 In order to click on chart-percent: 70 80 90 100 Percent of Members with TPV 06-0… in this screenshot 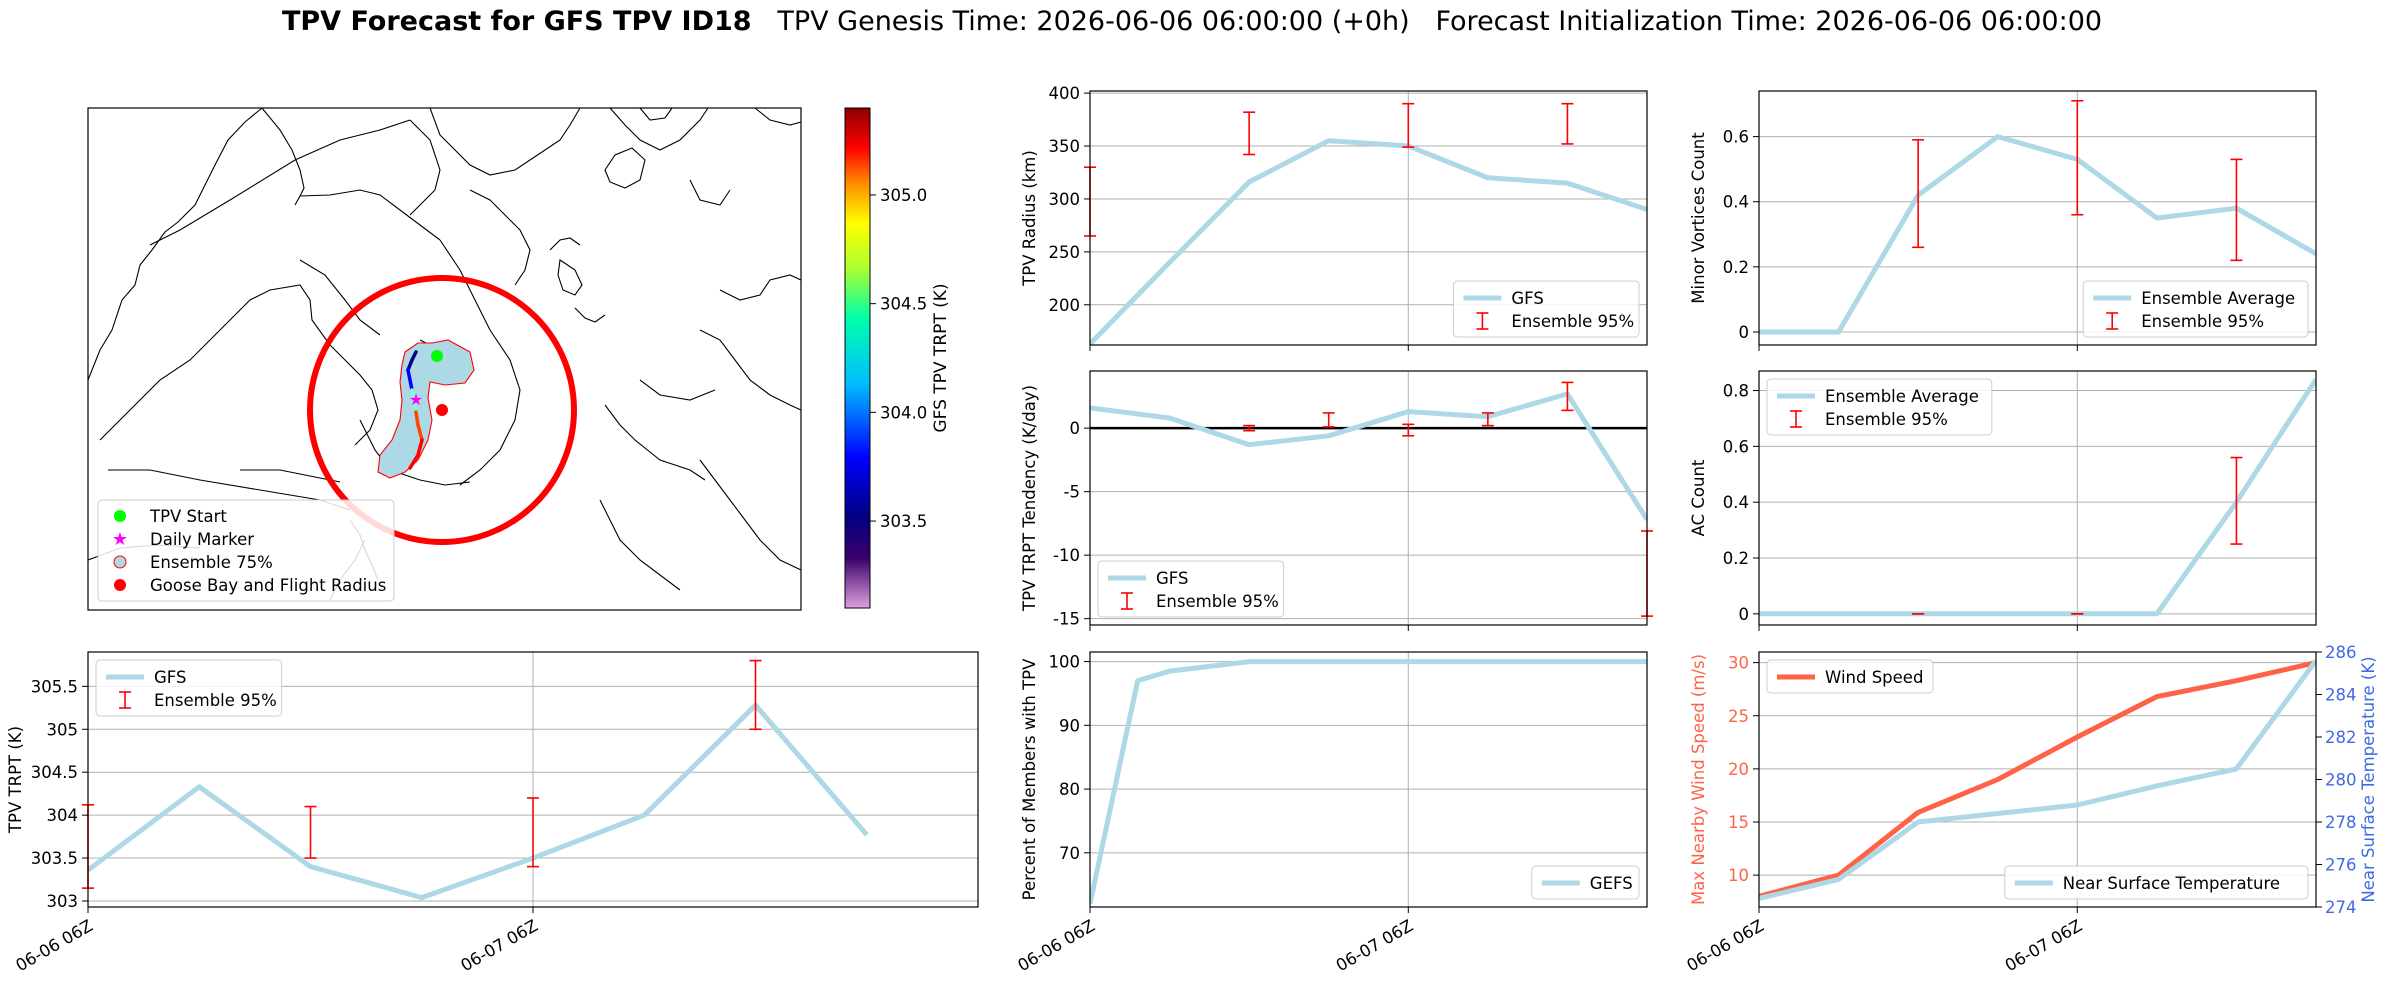, I will do `click(1331, 813)`.